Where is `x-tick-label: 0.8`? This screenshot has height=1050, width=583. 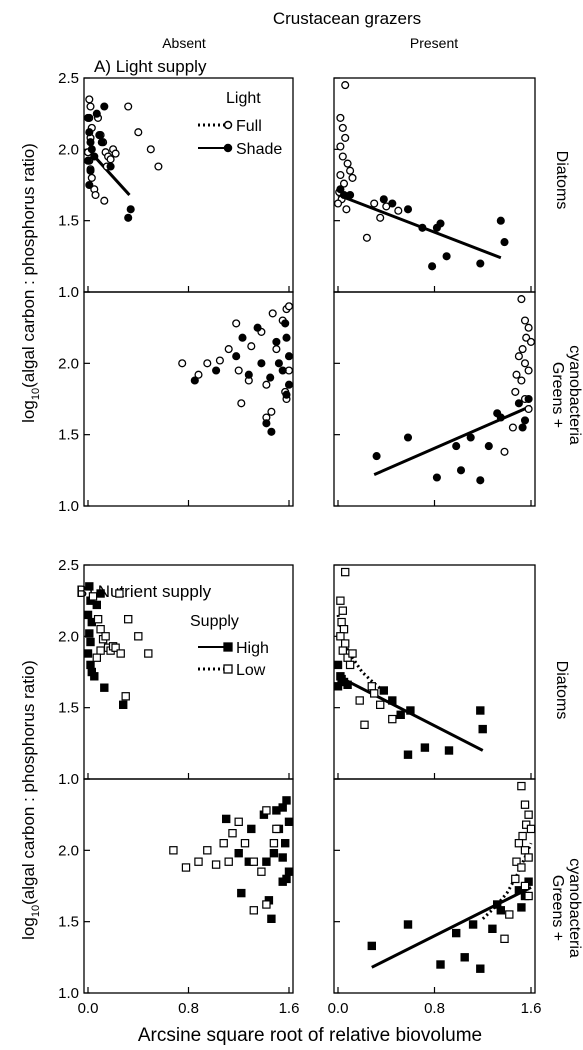 x-tick-label: 0.8 is located at coordinates (434, 1008).